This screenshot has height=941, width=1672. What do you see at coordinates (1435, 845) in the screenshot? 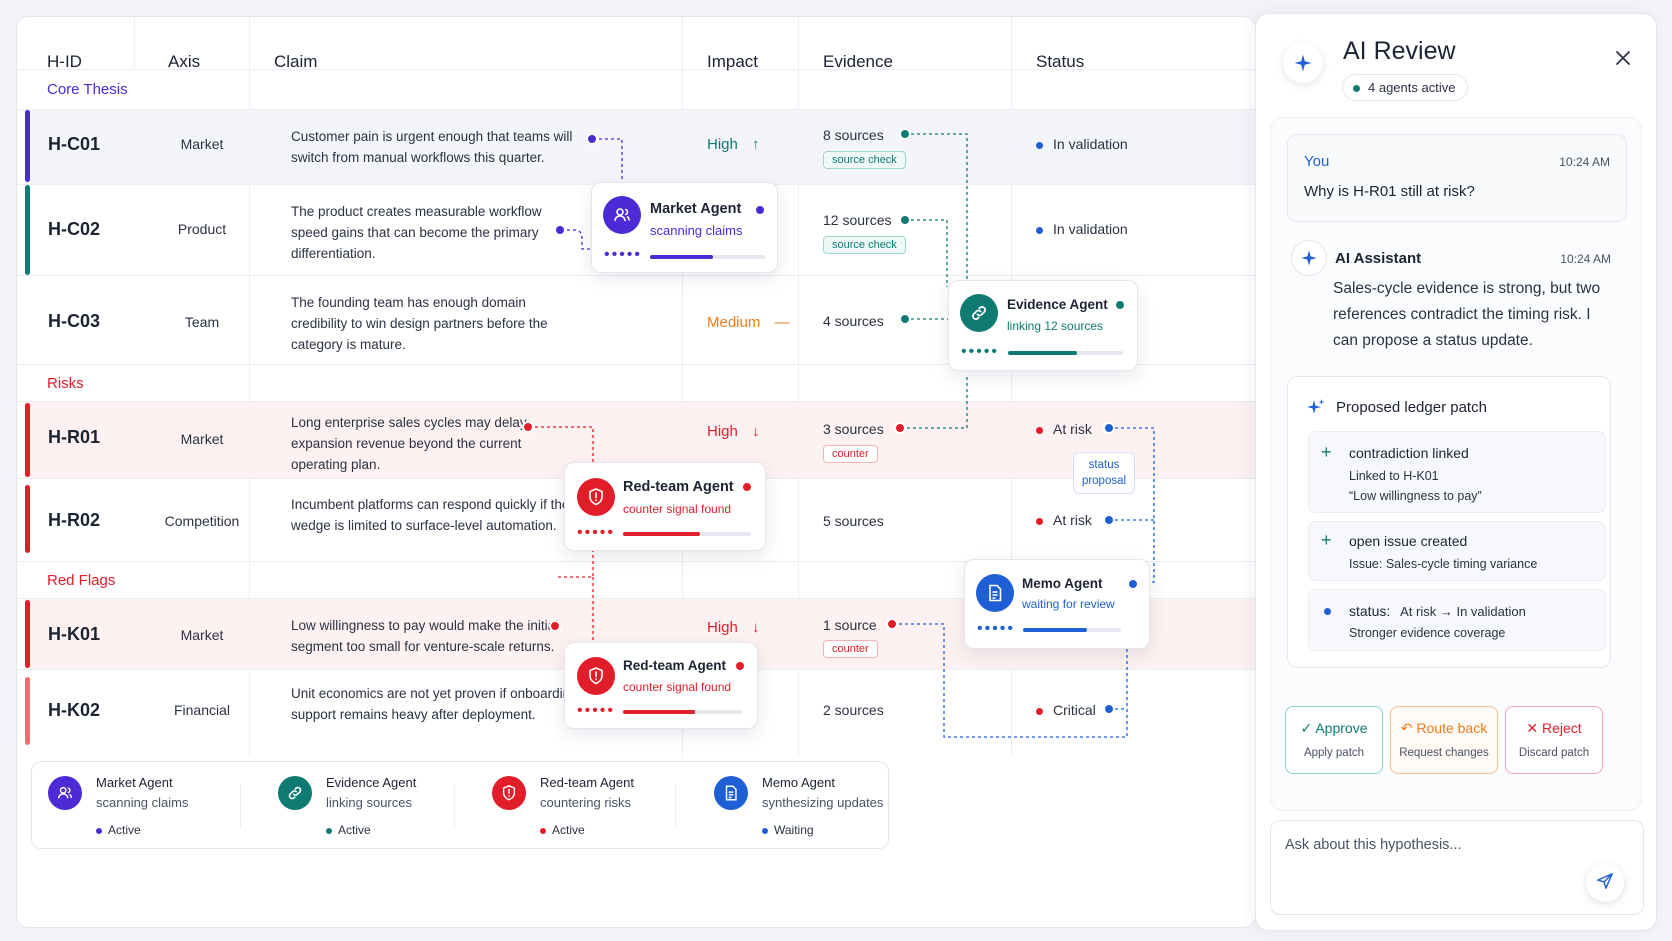
I see `chat-input` at bounding box center [1435, 845].